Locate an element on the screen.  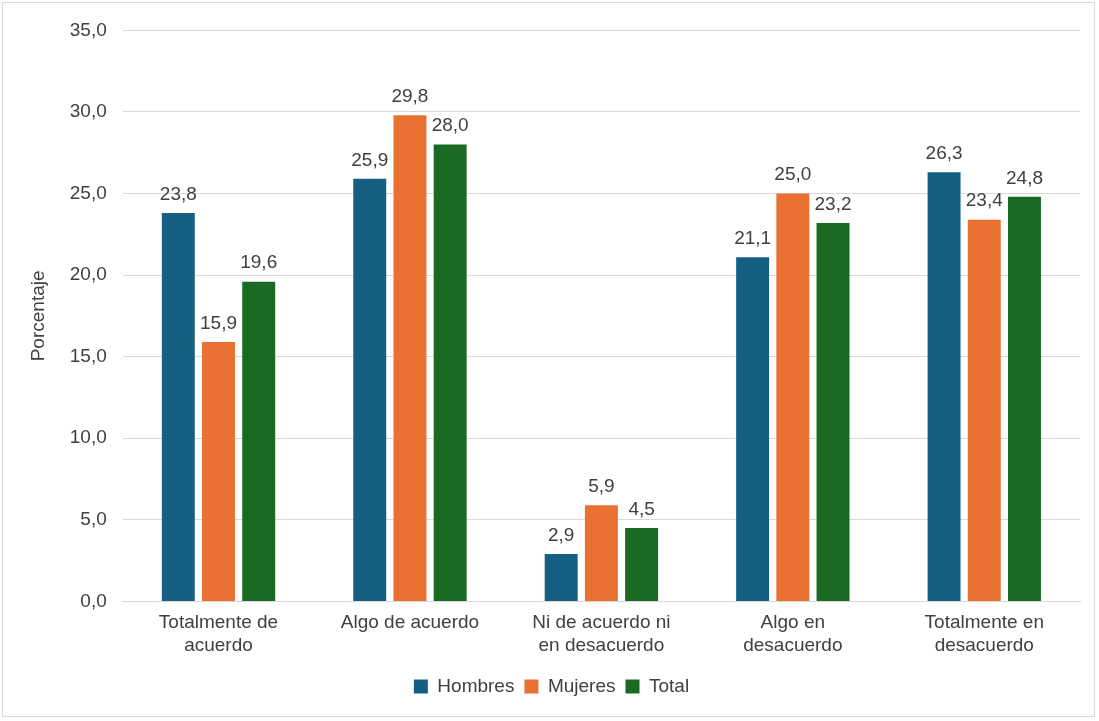
data-label: 5,9 is located at coordinates (601, 485).